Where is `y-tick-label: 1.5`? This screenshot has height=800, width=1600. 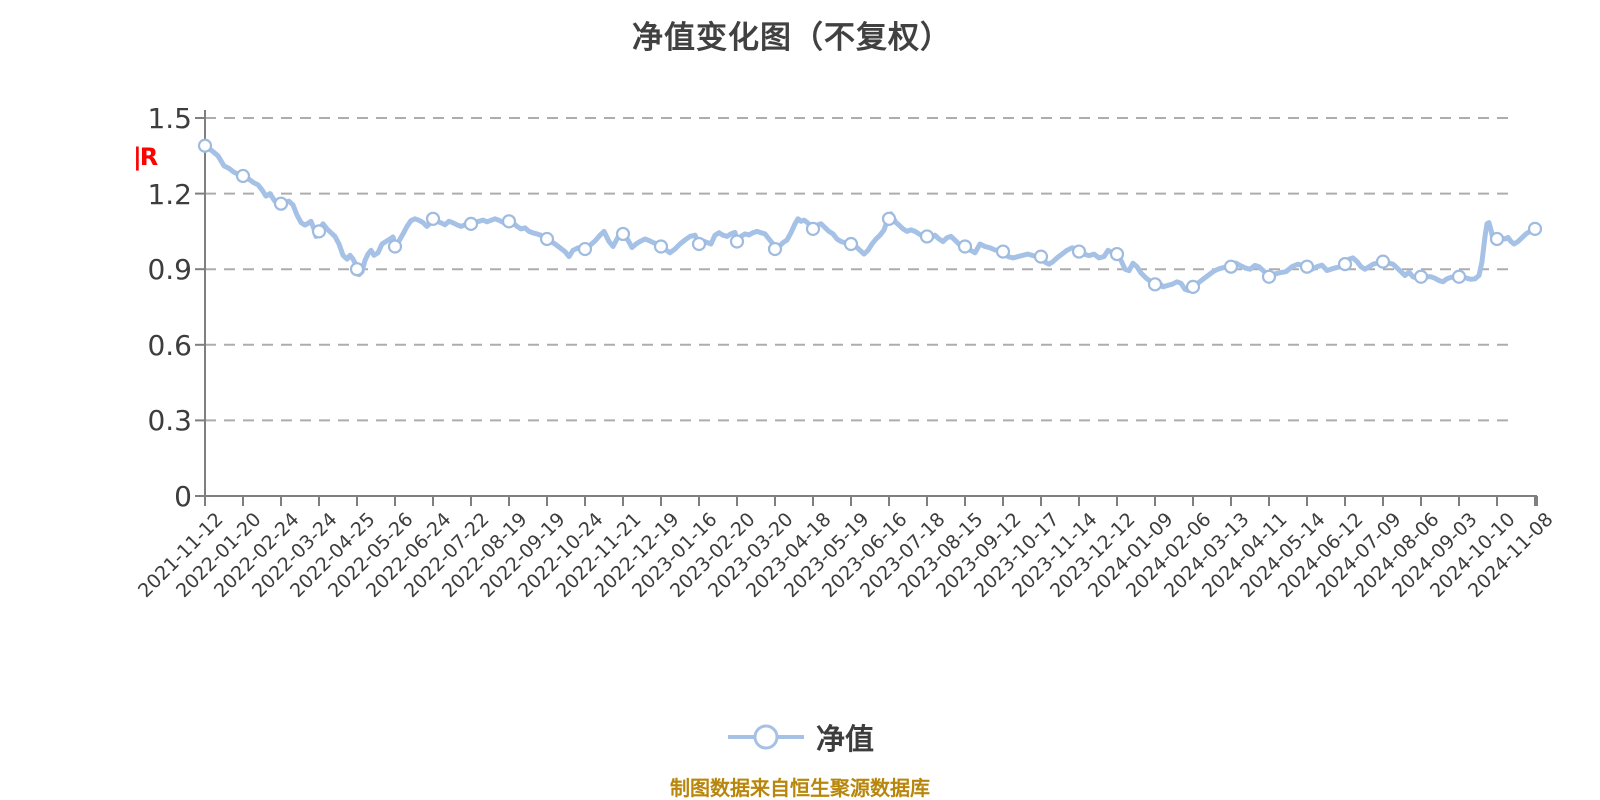
y-tick-label: 1.5 is located at coordinates (169, 118).